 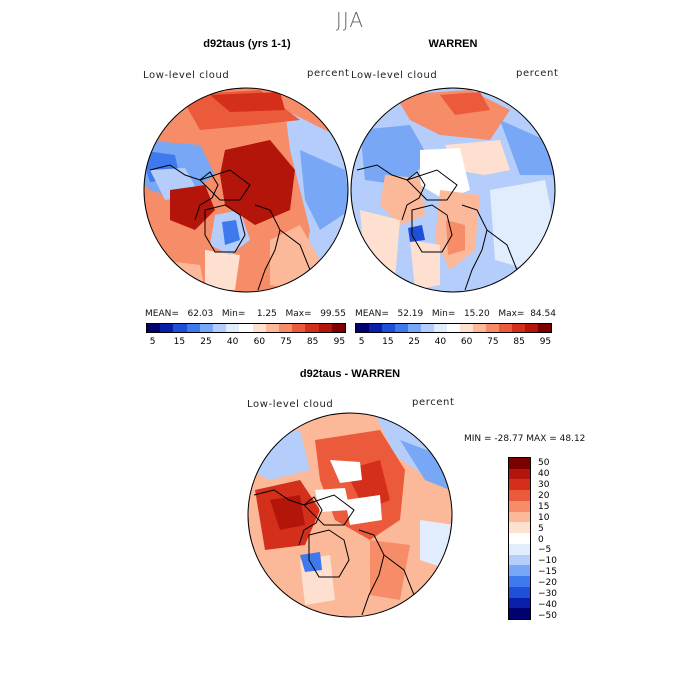 I want to click on panel3-range-text: MIN = -28.77 MAX = 48.12, so click(x=525, y=439).